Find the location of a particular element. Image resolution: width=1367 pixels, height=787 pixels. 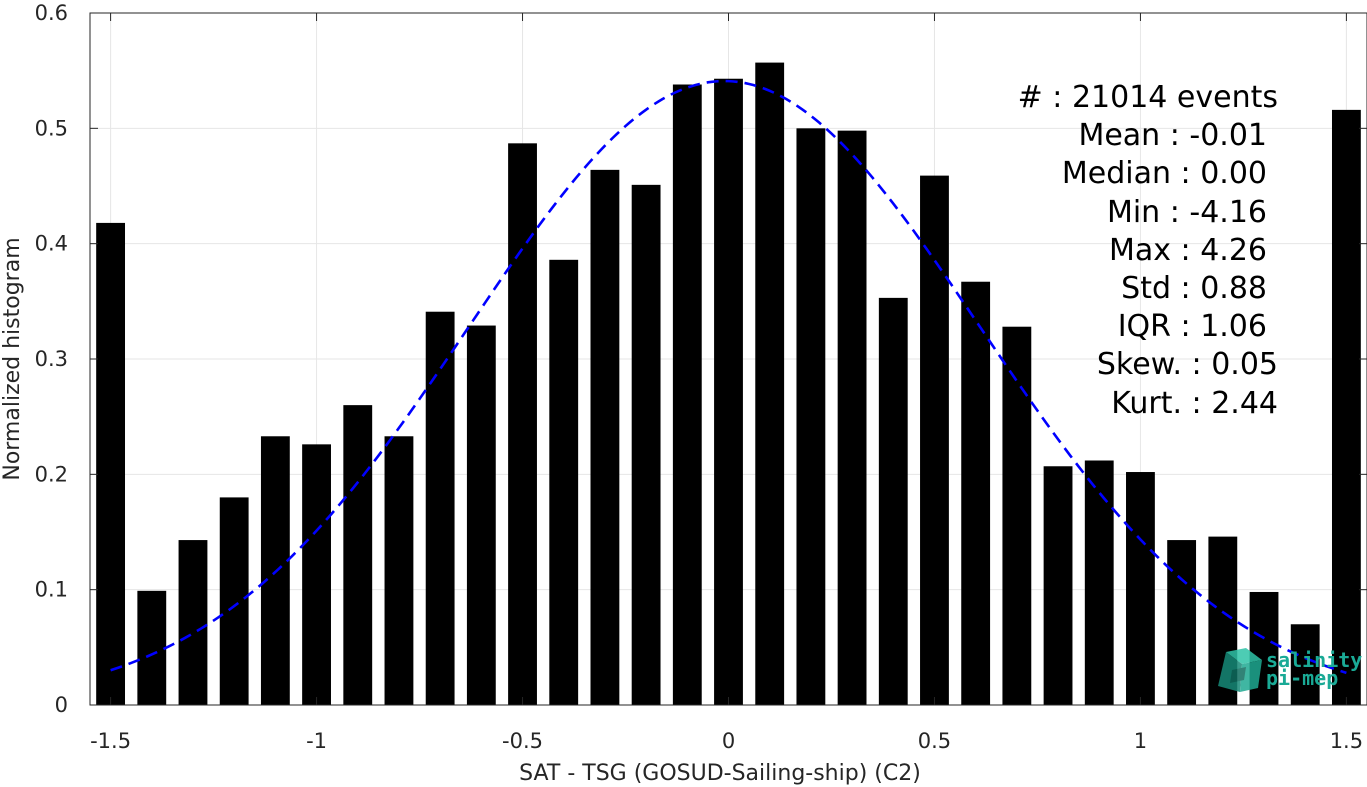

x-axis-label: SAT - TSG (GOSUD-Sailing-ship) (C2) is located at coordinates (720, 773).